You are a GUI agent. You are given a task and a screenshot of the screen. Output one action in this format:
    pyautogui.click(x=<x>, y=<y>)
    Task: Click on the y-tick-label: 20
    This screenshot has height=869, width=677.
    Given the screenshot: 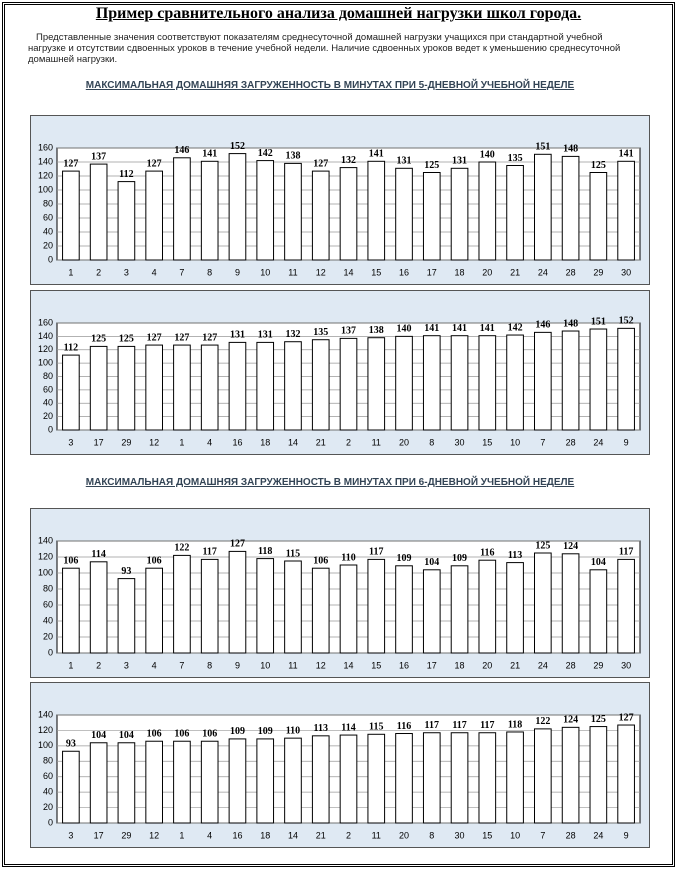 What is the action you would take?
    pyautogui.click(x=48, y=636)
    